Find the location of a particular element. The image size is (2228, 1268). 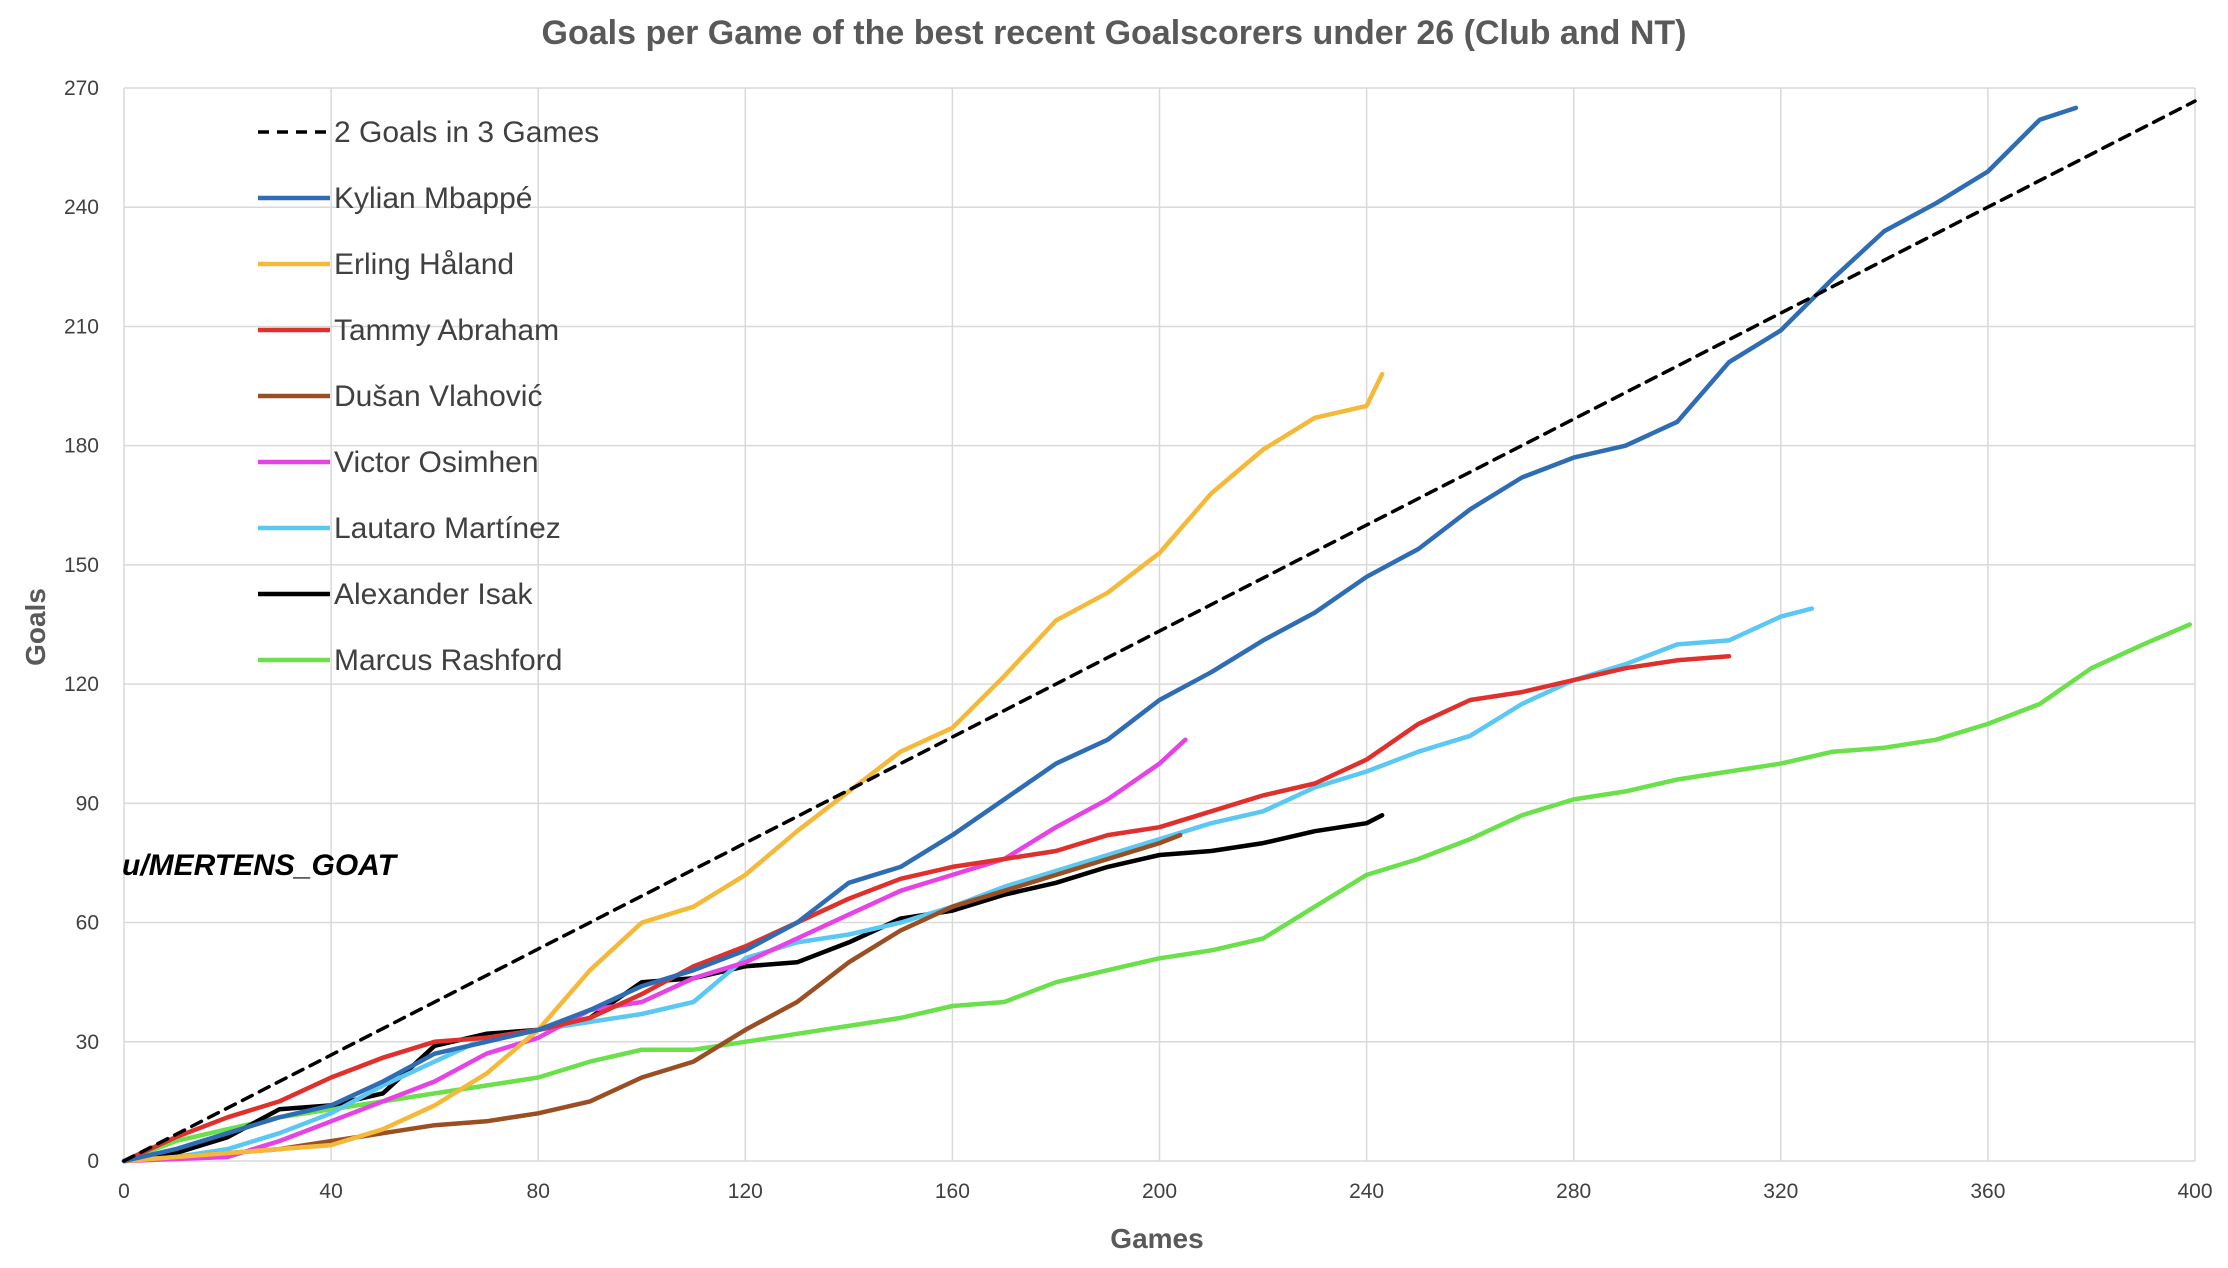

y-tick-label: 210 is located at coordinates (81, 326).